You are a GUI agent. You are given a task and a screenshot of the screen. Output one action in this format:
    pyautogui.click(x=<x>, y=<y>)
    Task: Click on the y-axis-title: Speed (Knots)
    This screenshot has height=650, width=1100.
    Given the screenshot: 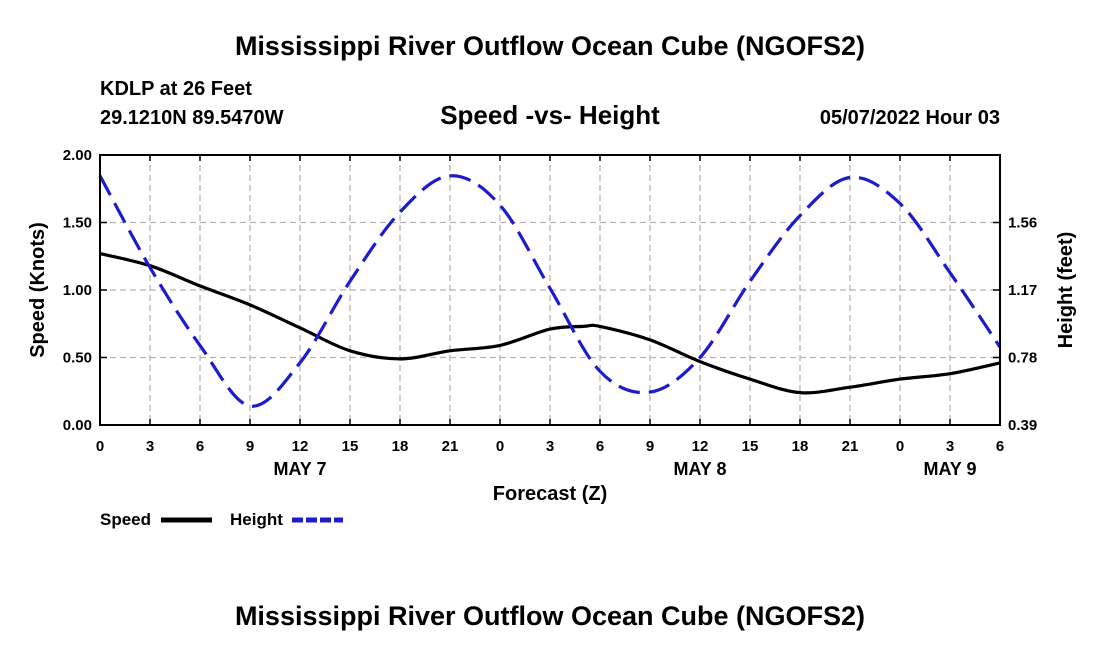 What is the action you would take?
    pyautogui.click(x=38, y=290)
    